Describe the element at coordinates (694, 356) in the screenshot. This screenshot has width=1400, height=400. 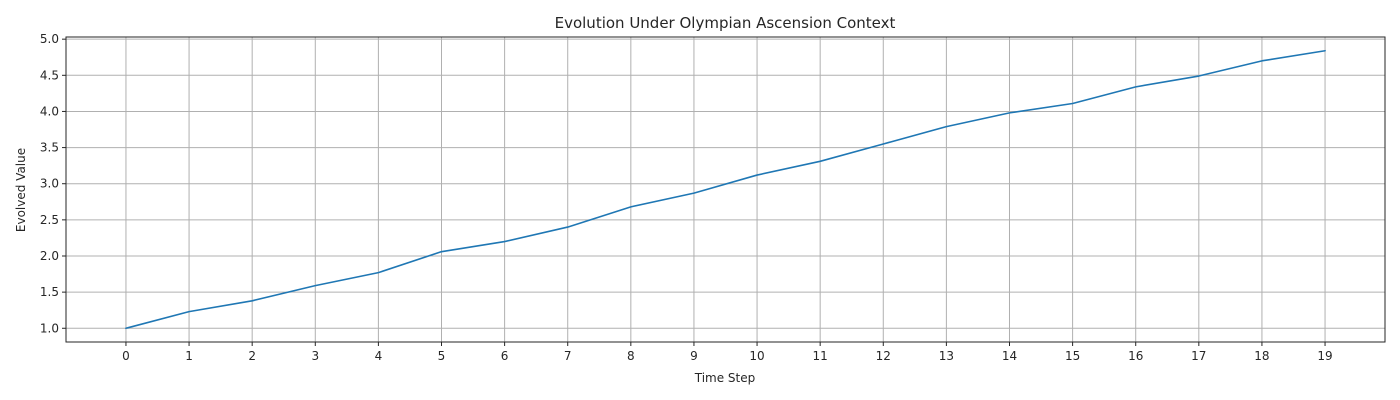
I see `x-tick-label: 9` at that location.